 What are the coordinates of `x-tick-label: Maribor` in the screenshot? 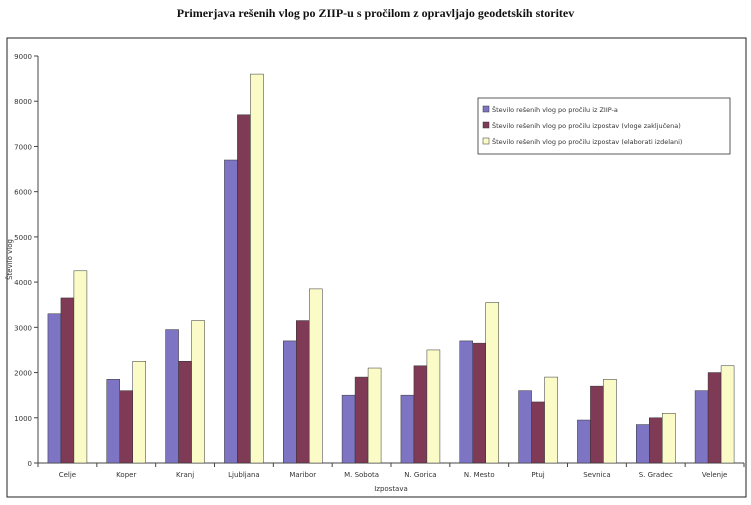 It's located at (302, 475).